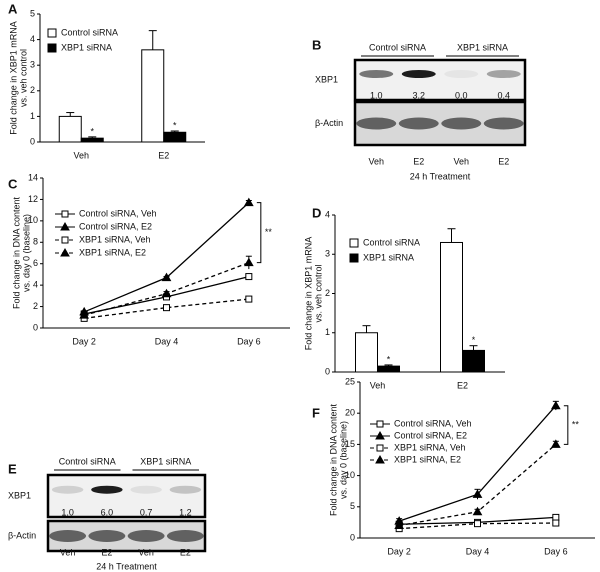 The width and height of the screenshot is (600, 572). I want to click on legend-label: XBP1 siRNA, so click(388, 257).